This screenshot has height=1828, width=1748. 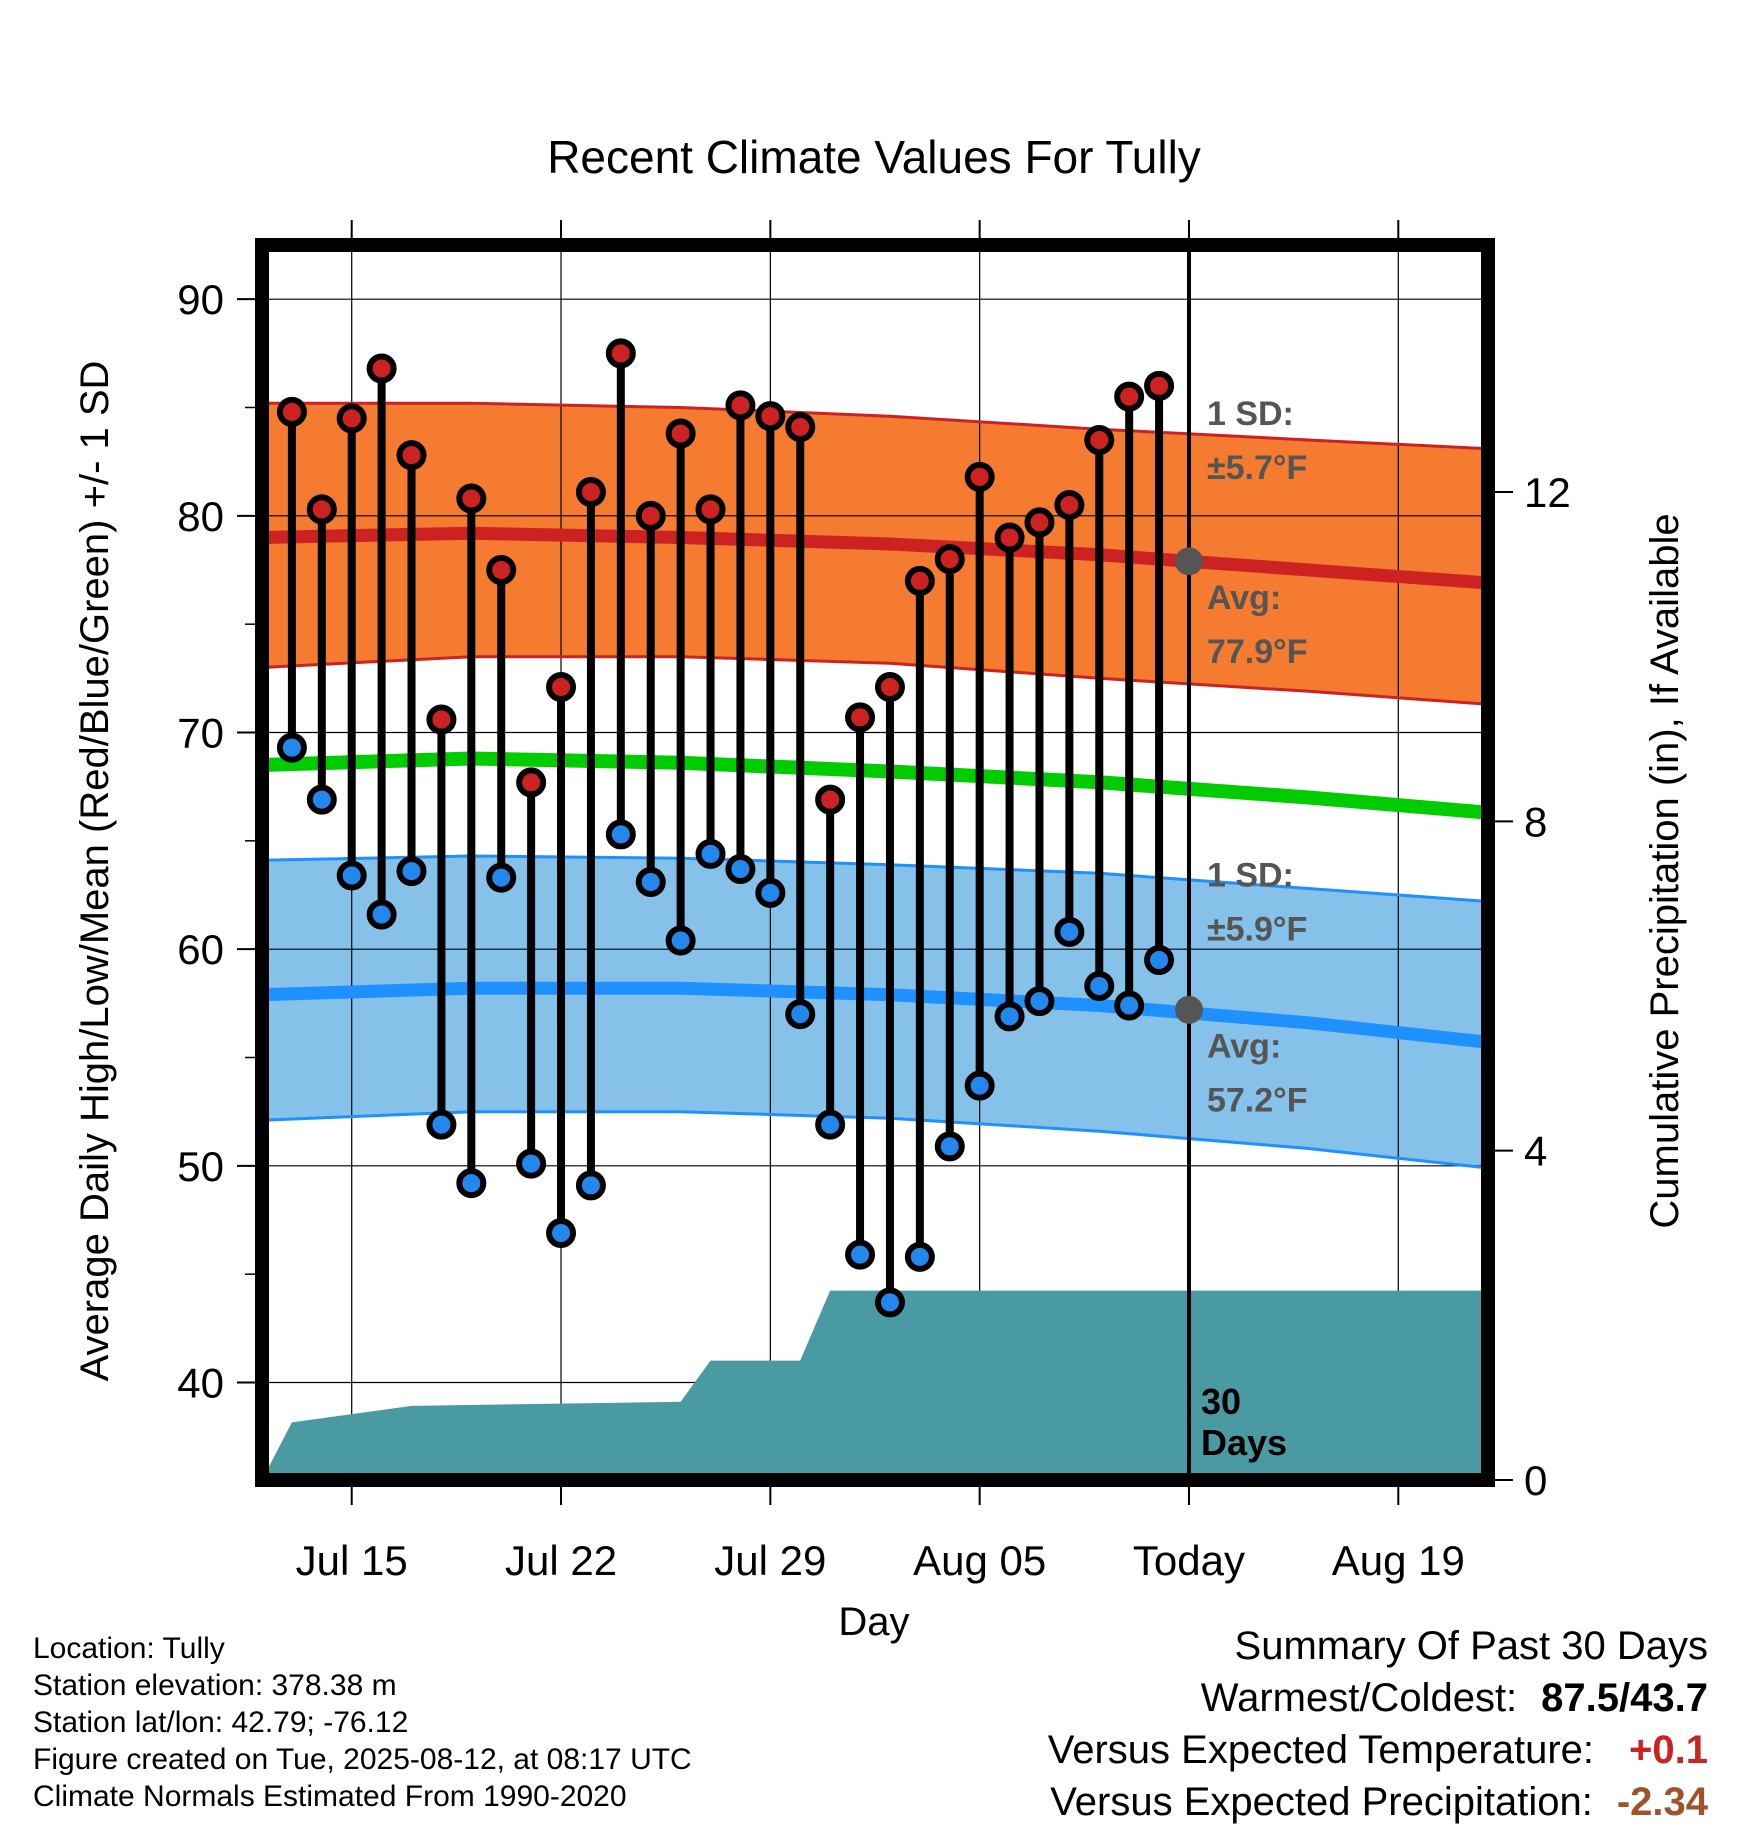 I want to click on days-label-number: 30, so click(x=1221, y=1401).